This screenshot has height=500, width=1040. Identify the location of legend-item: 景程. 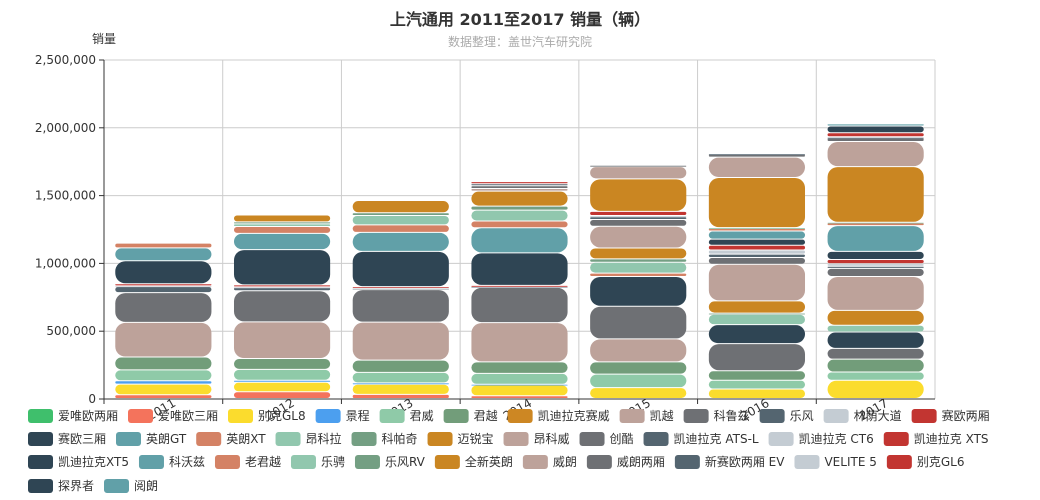
(342, 415).